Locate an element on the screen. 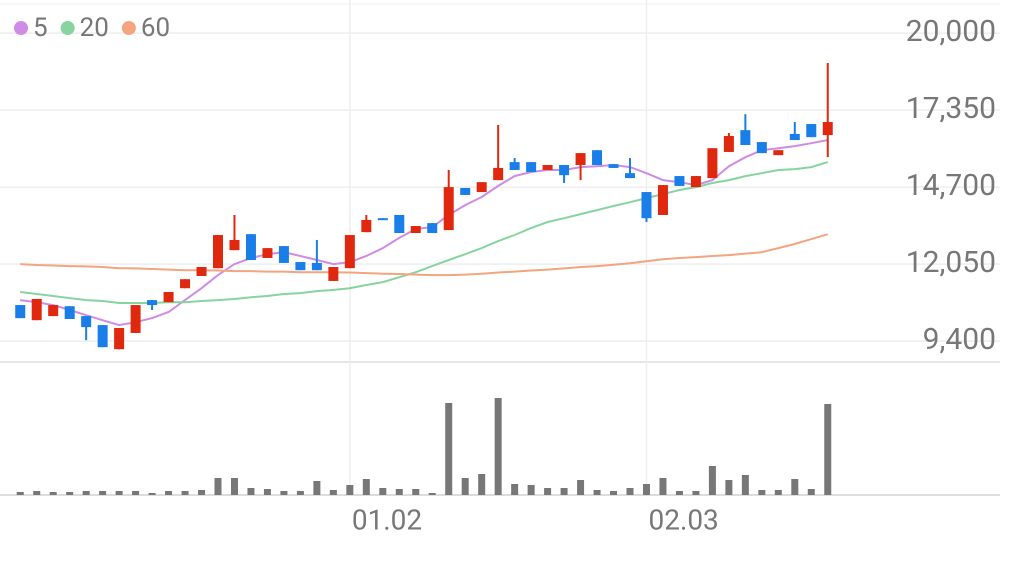 Image resolution: width=1024 pixels, height=562 pixels. x-tick-label: 01.02 is located at coordinates (387, 519).